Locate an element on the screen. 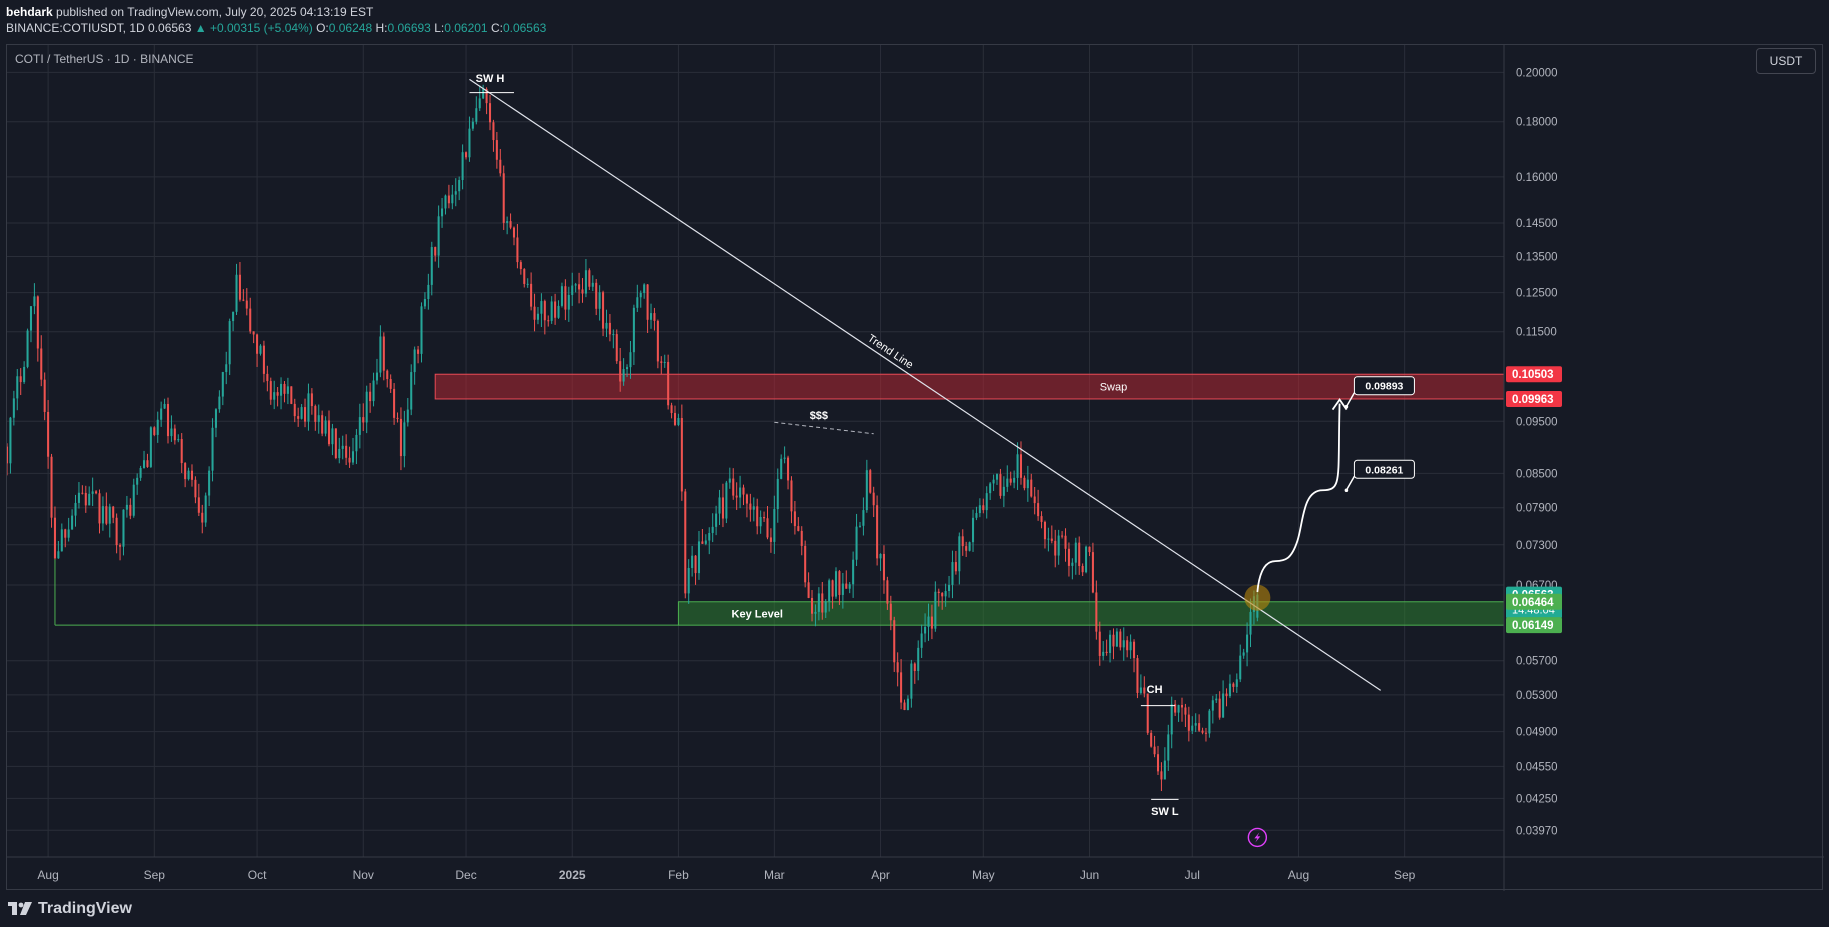  publisher-name: behdark is located at coordinates (29, 12).